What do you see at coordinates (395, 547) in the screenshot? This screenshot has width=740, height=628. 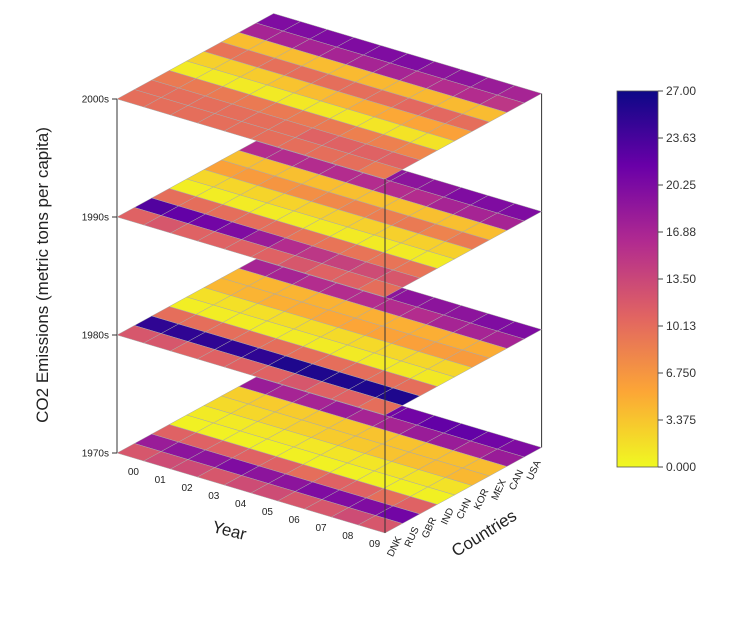 I see `y-tick-label: DNK` at bounding box center [395, 547].